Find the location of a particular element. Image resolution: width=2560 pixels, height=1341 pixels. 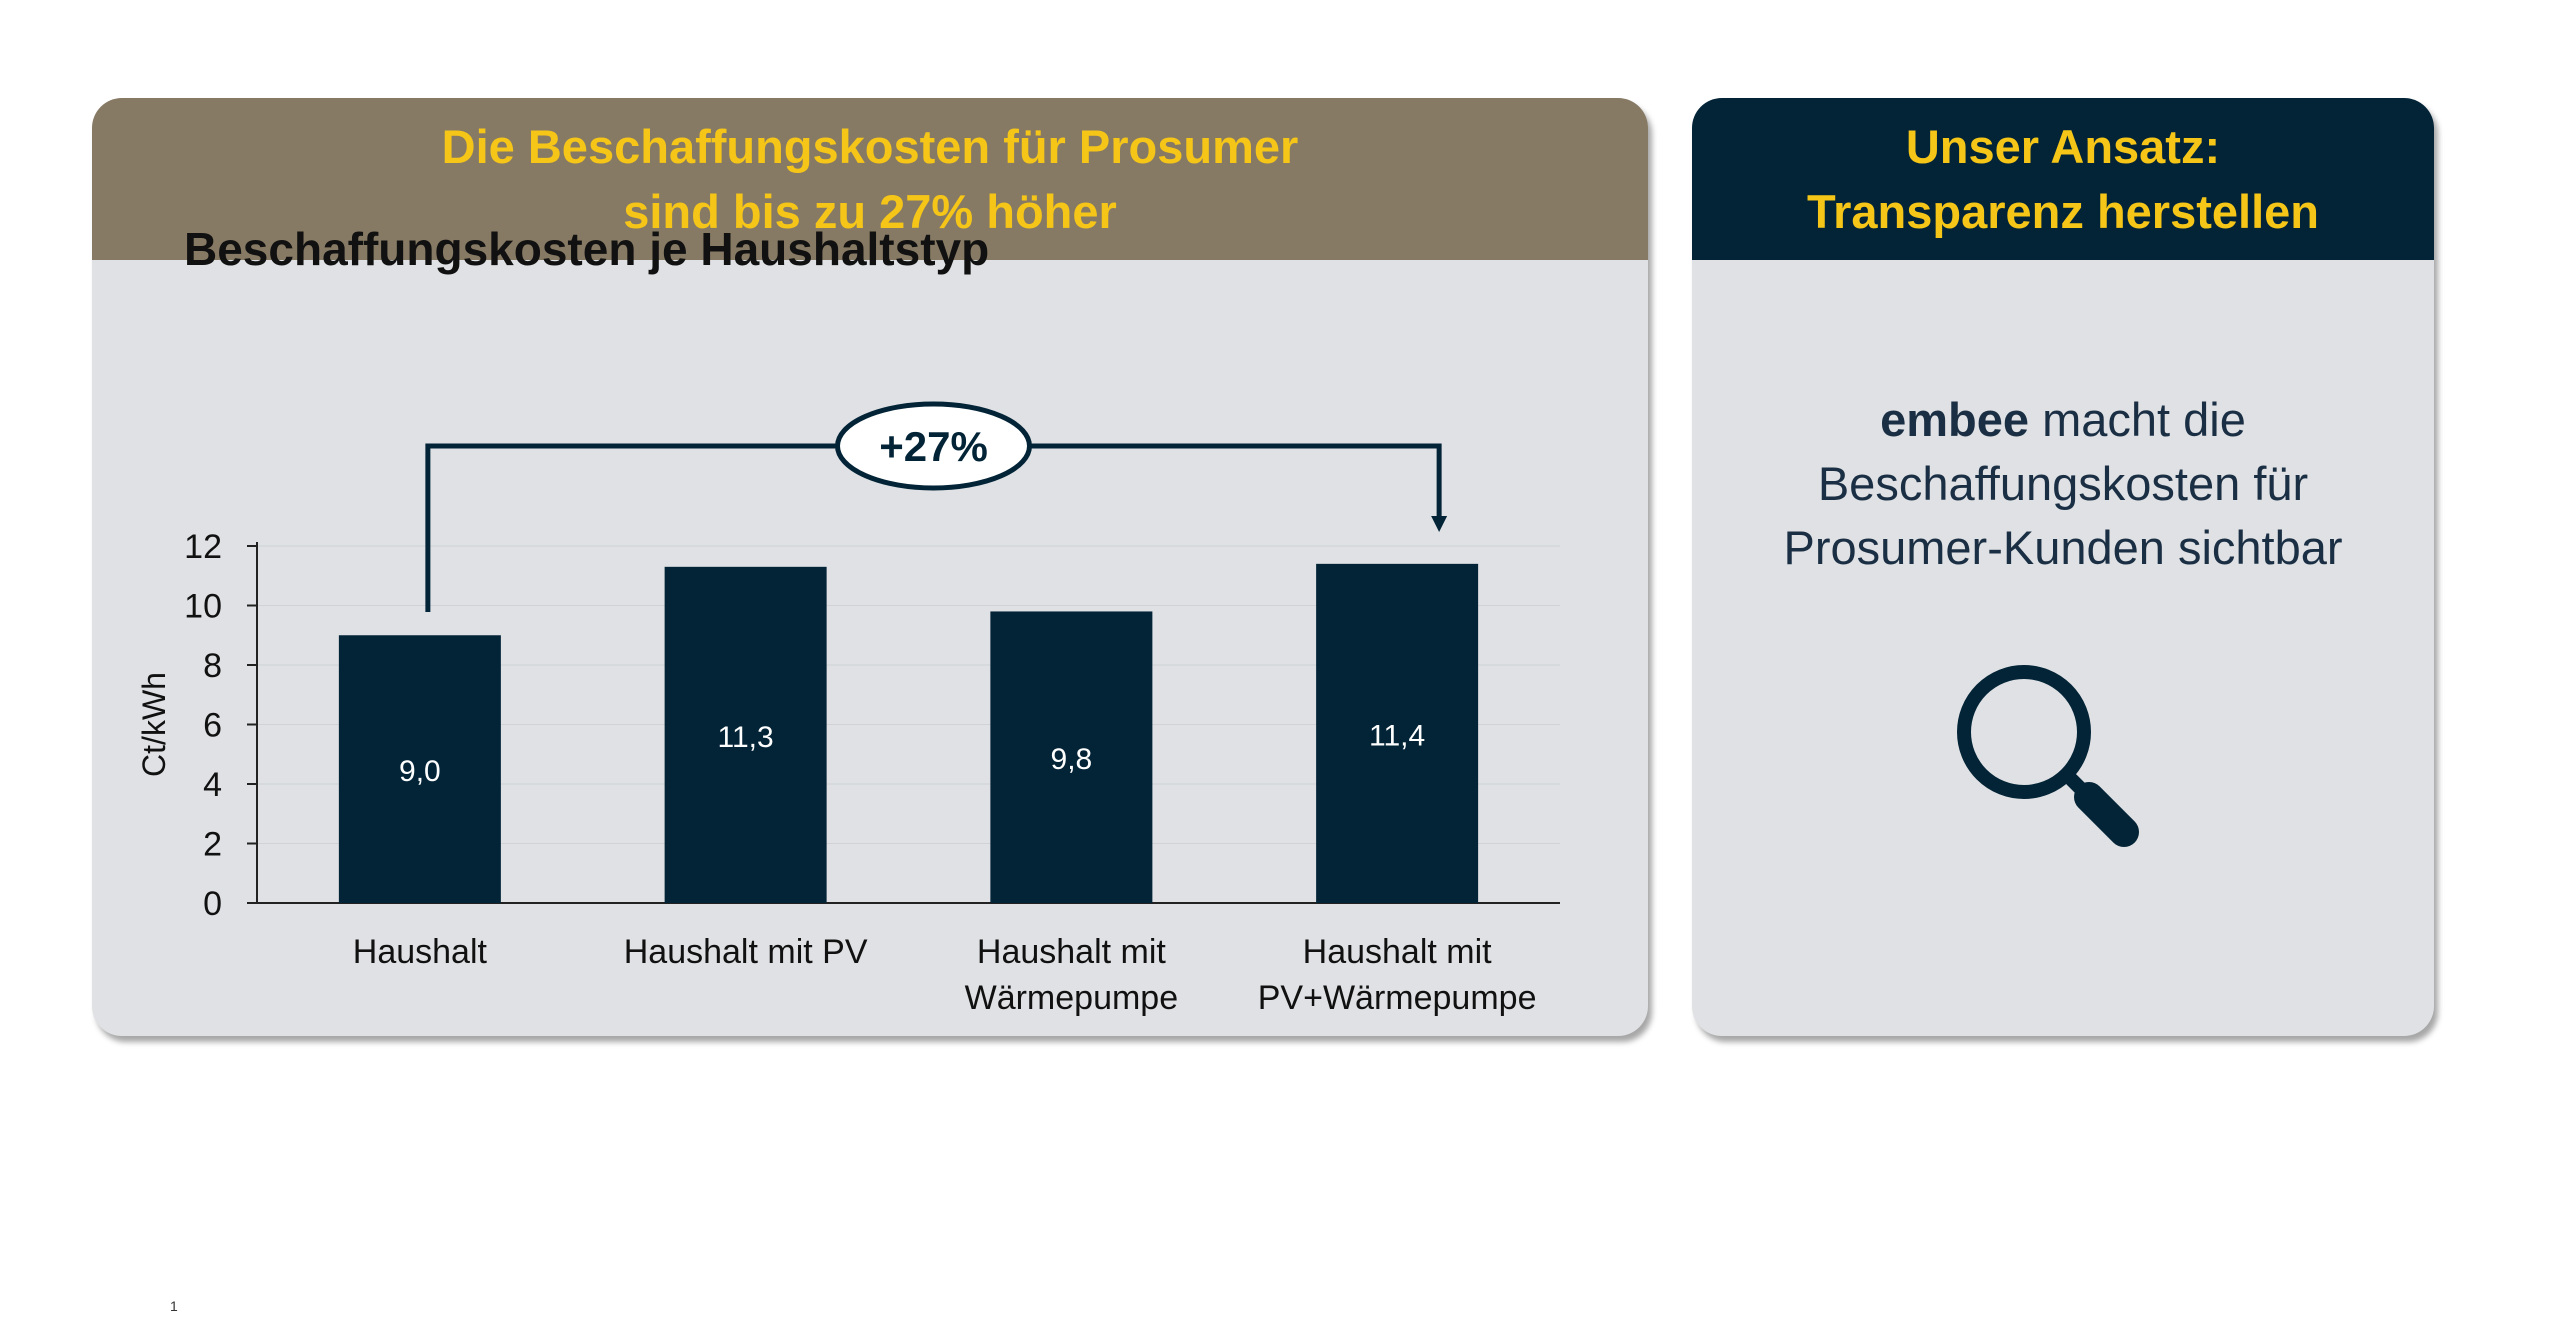

right-header-line2: Transparenz herstellen is located at coordinates (2063, 211).